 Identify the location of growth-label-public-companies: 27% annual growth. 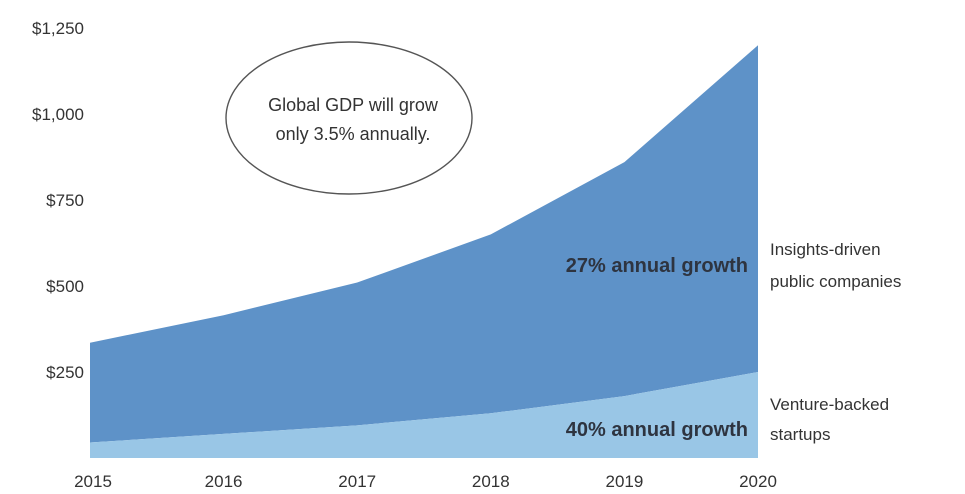
(657, 266).